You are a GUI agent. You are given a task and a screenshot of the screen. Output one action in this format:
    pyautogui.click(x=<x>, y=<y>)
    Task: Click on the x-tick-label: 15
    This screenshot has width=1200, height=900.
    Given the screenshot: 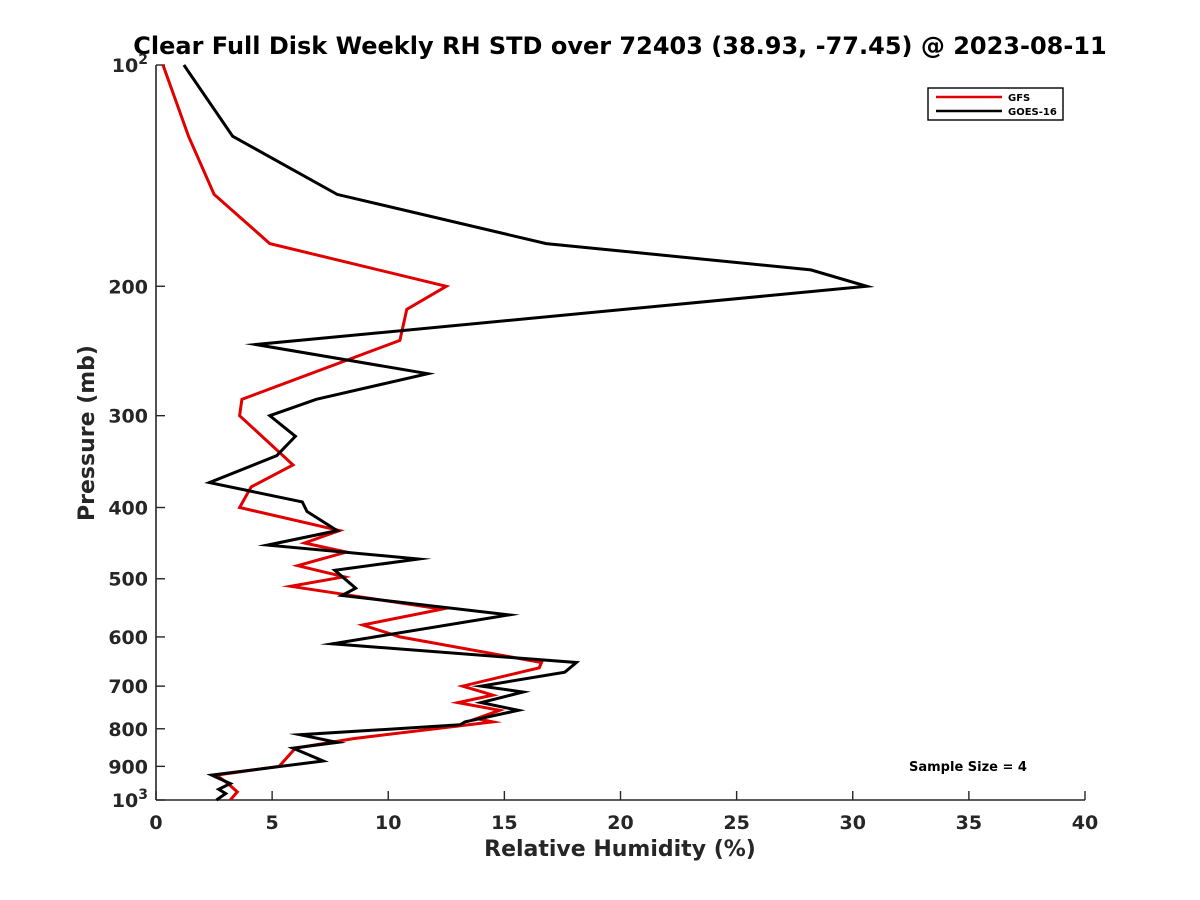 What is the action you would take?
    pyautogui.click(x=504, y=823)
    